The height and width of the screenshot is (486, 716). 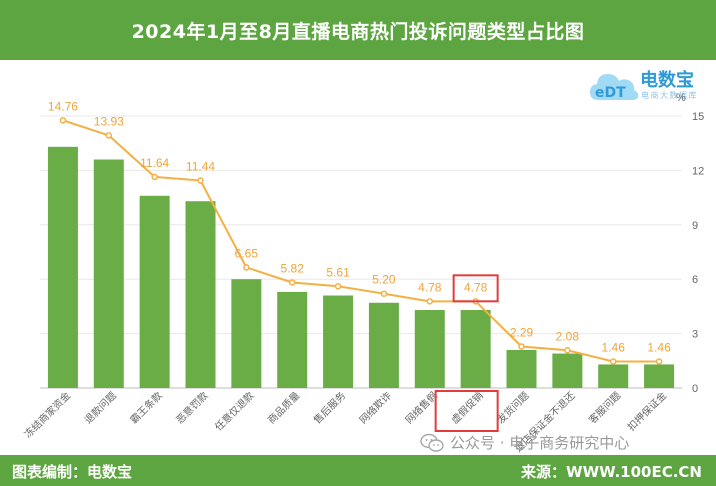 I want to click on logo-mark: eDT, so click(x=610, y=93).